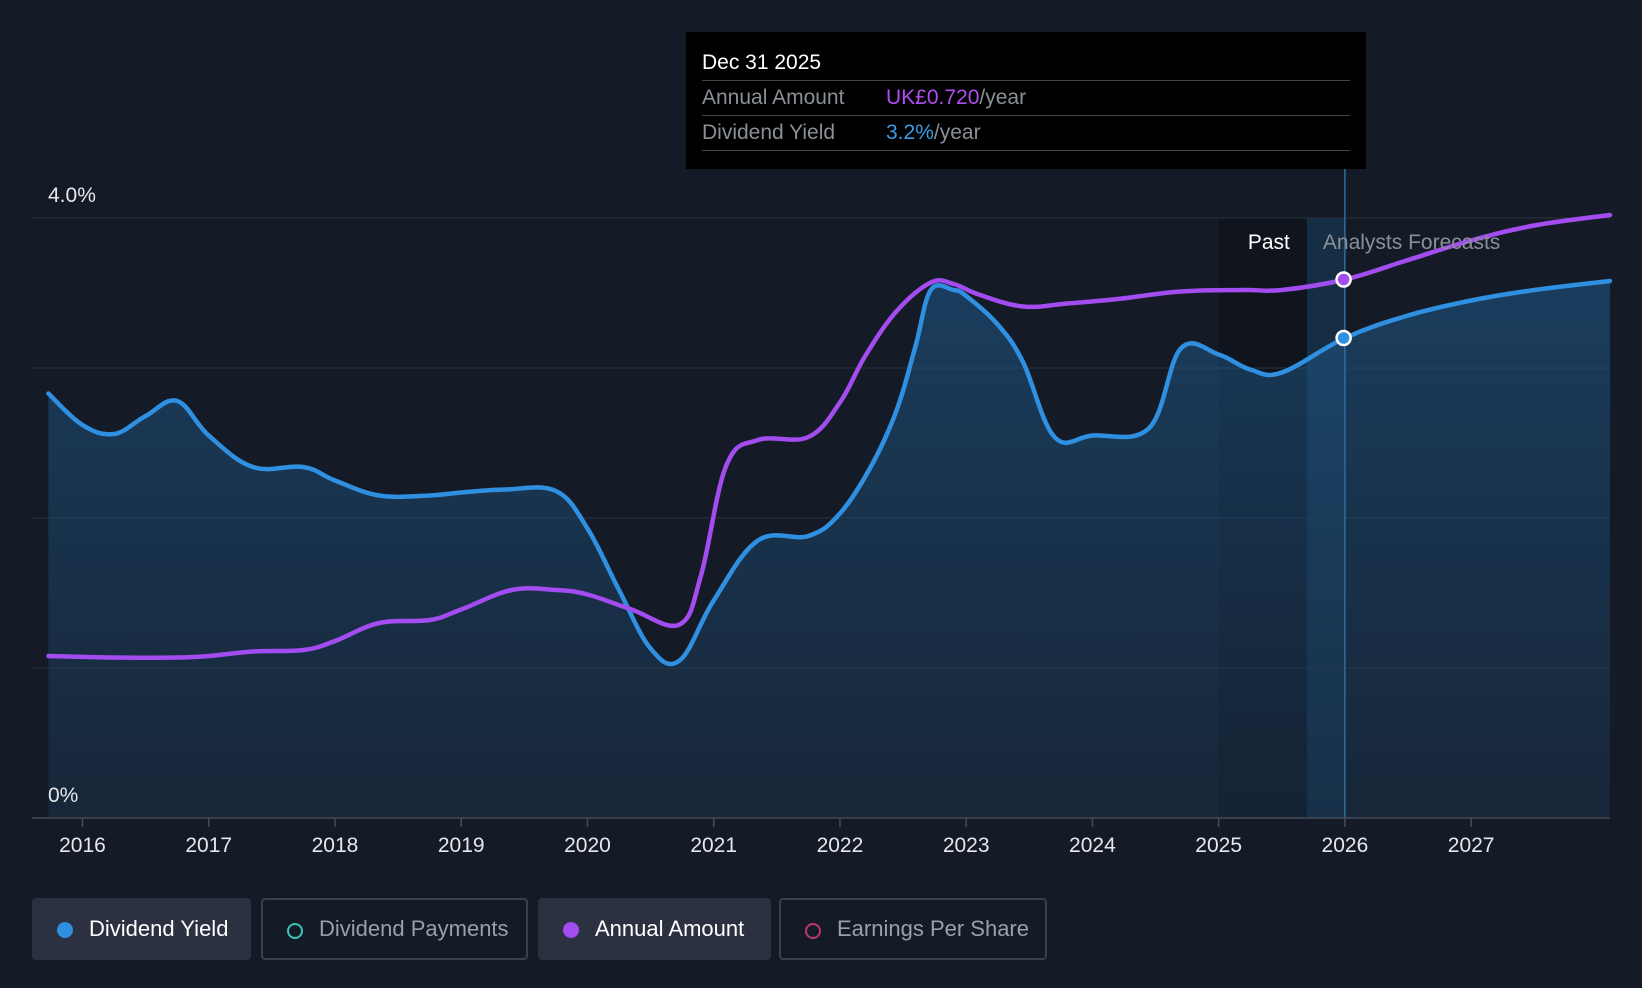  Describe the element at coordinates (82, 845) in the screenshot. I see `x-tick-label: 2016` at that location.